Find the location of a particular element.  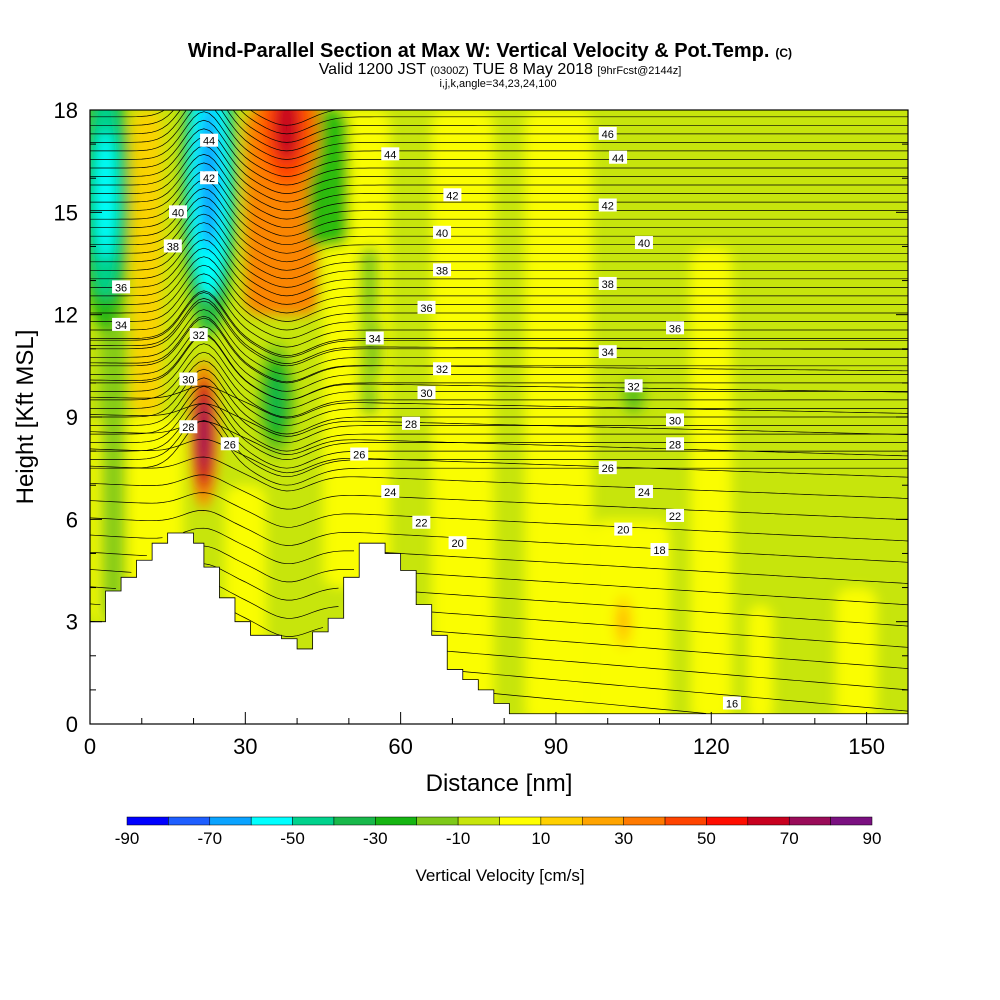

theta-label-2: 44 is located at coordinates (390, 154).